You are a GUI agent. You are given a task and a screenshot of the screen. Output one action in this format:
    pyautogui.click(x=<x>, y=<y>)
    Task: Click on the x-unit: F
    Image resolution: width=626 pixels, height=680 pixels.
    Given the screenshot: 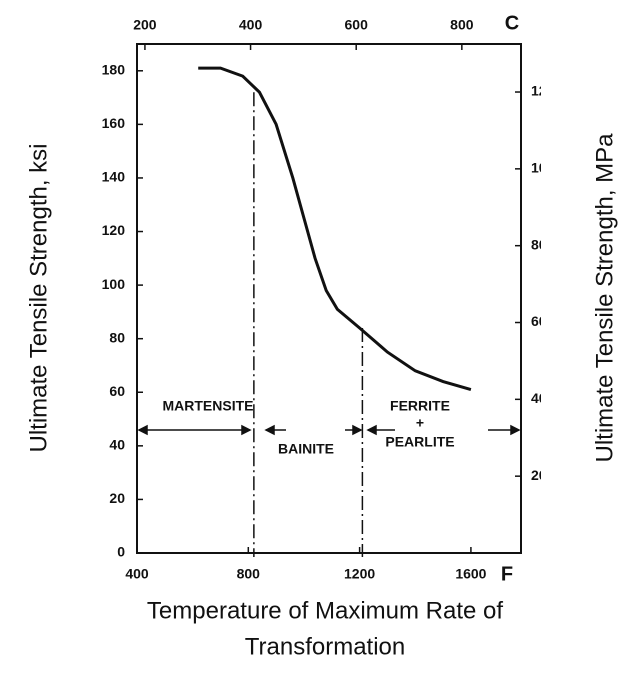 What is the action you would take?
    pyautogui.click(x=507, y=574)
    